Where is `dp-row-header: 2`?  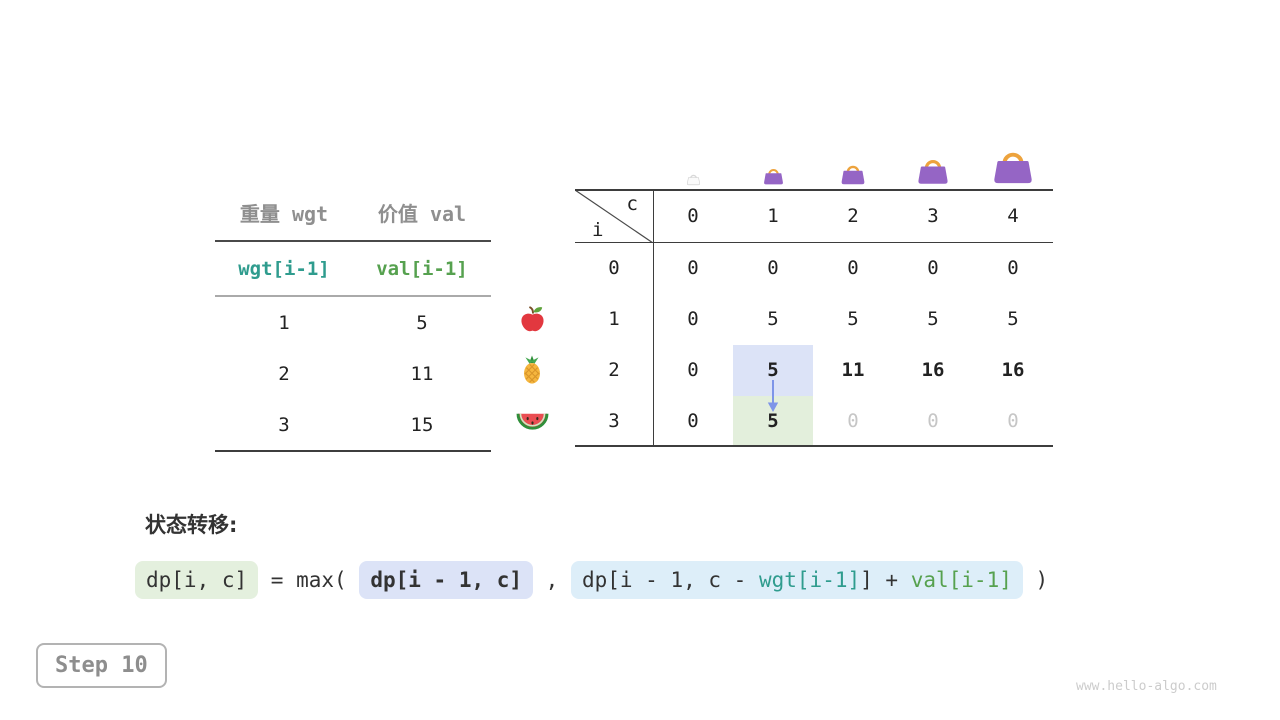
dp-row-header: 2 is located at coordinates (614, 370).